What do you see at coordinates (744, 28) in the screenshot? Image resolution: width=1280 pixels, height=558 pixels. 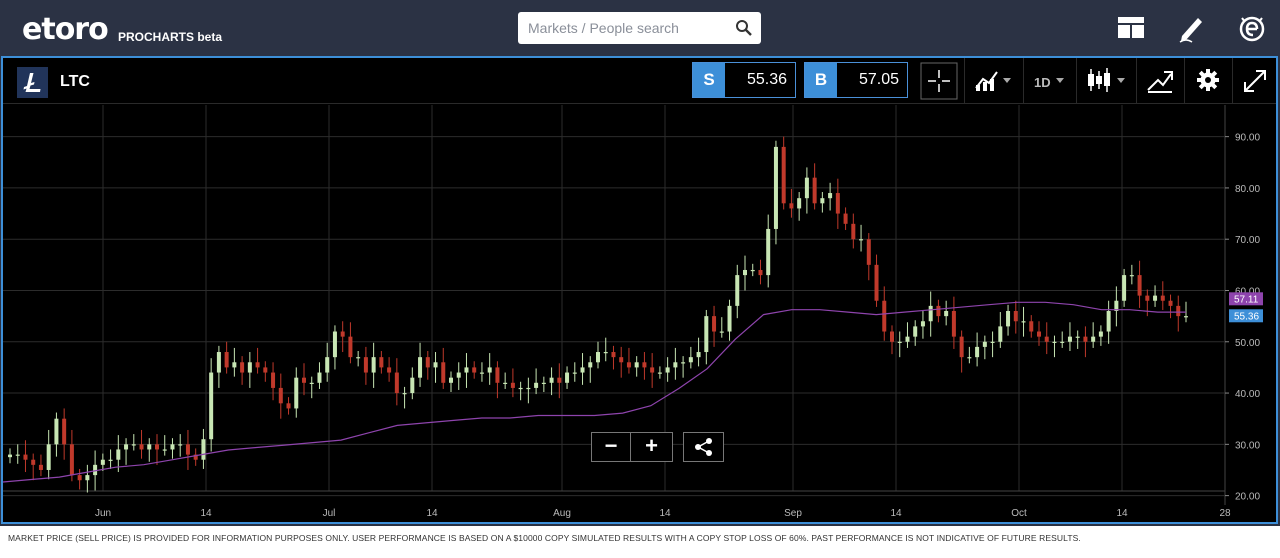 I see `search-icon` at bounding box center [744, 28].